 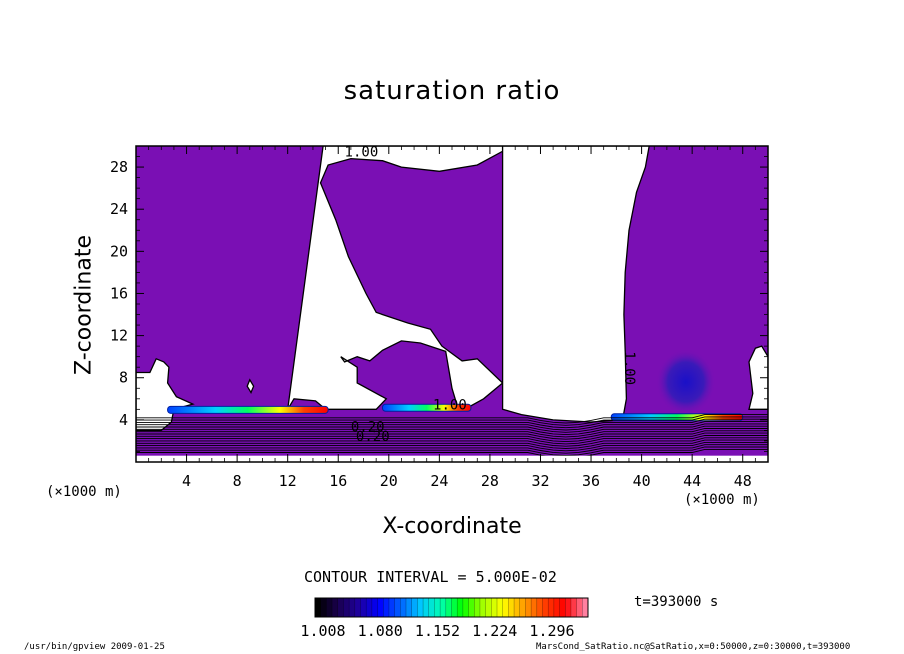 I want to click on y-unit-label: (×1000 m), so click(x=84, y=492).